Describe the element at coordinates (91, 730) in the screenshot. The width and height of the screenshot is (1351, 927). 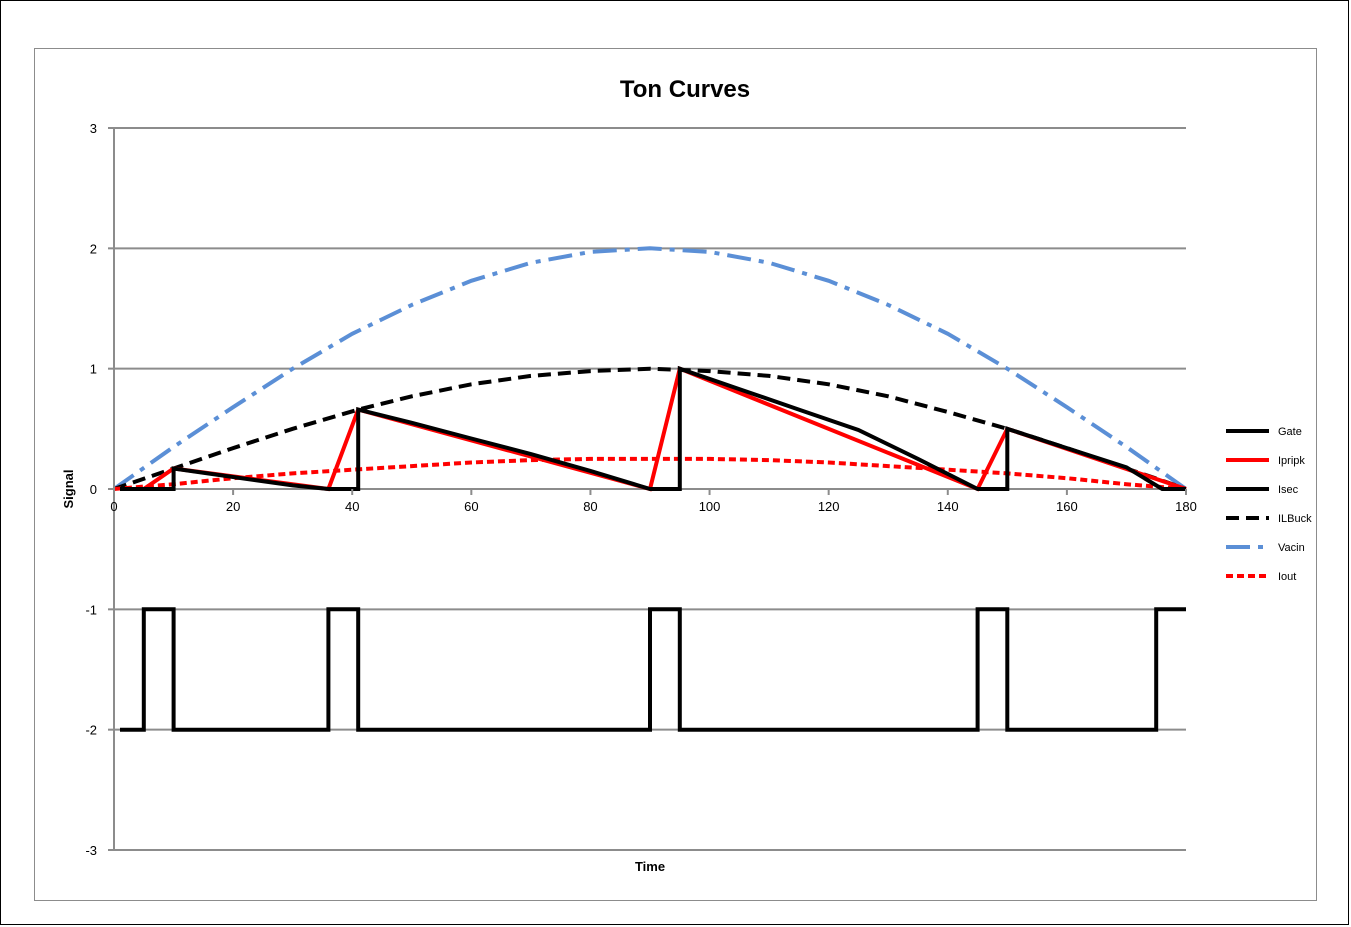
I see `y-tick-label-1: -2` at that location.